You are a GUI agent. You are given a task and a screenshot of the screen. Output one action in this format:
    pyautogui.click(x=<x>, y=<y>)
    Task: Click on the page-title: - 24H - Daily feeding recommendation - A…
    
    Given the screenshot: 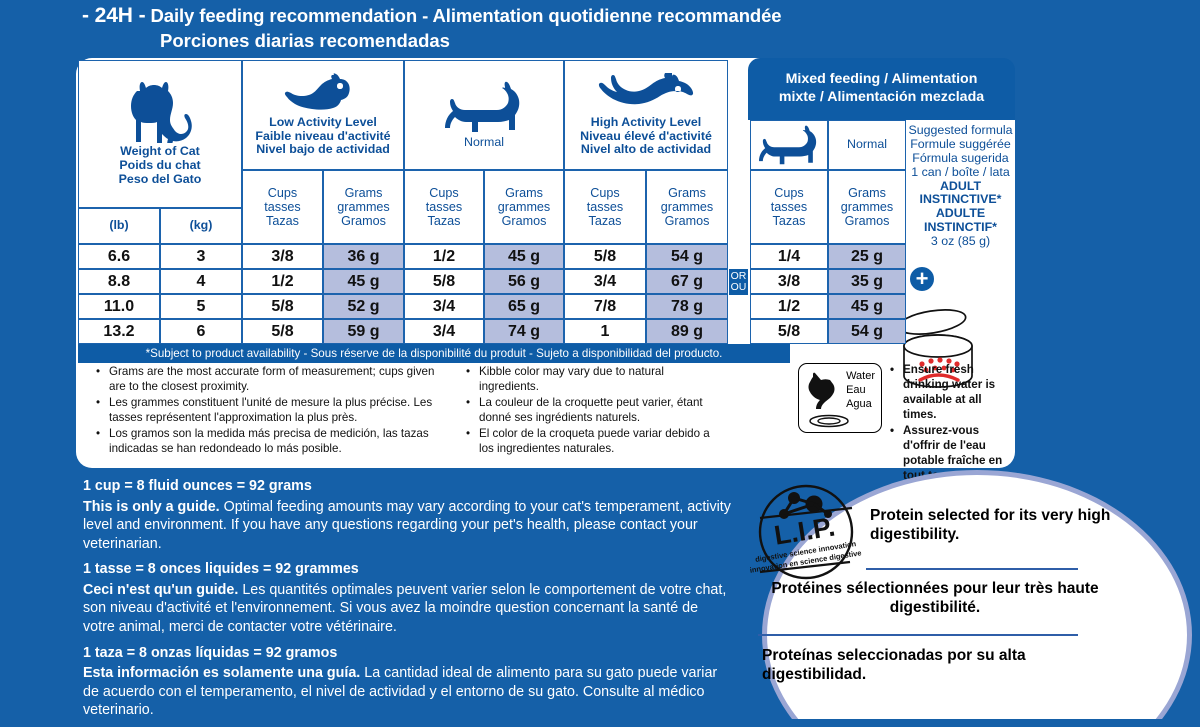 What is the action you would take?
    pyautogui.click(x=557, y=28)
    